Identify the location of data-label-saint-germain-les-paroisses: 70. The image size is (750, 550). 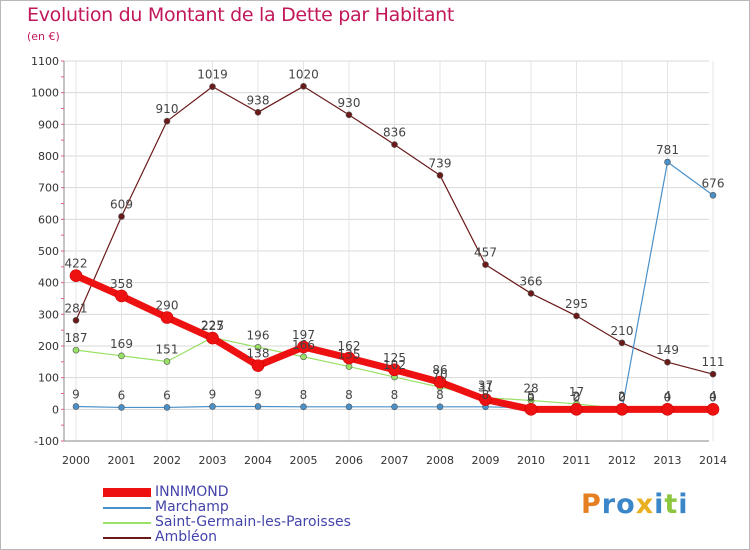
(439, 375).